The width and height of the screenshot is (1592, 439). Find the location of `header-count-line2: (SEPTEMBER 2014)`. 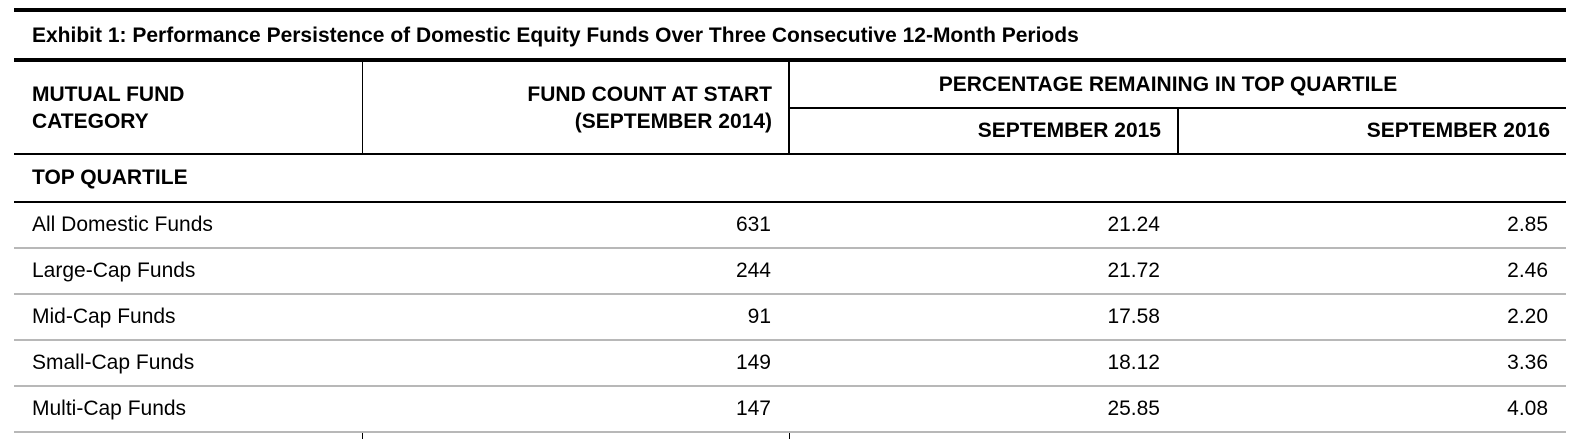

header-count-line2: (SEPTEMBER 2014) is located at coordinates (673, 121).